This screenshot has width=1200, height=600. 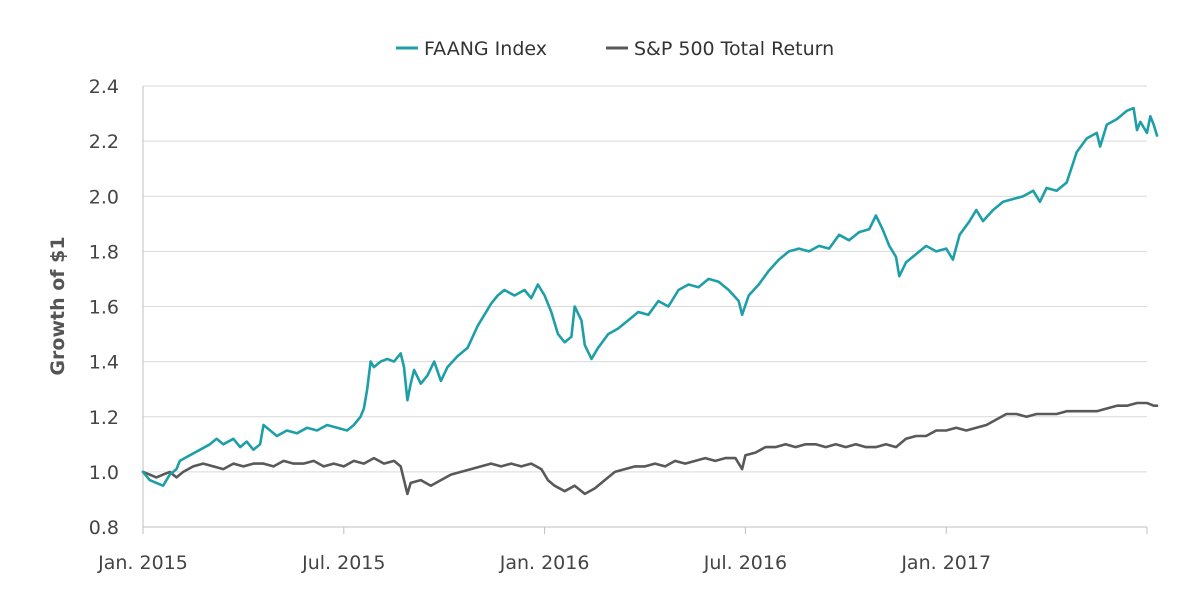 What do you see at coordinates (58, 305) in the screenshot?
I see `y-axis-title: Growth of $1` at bounding box center [58, 305].